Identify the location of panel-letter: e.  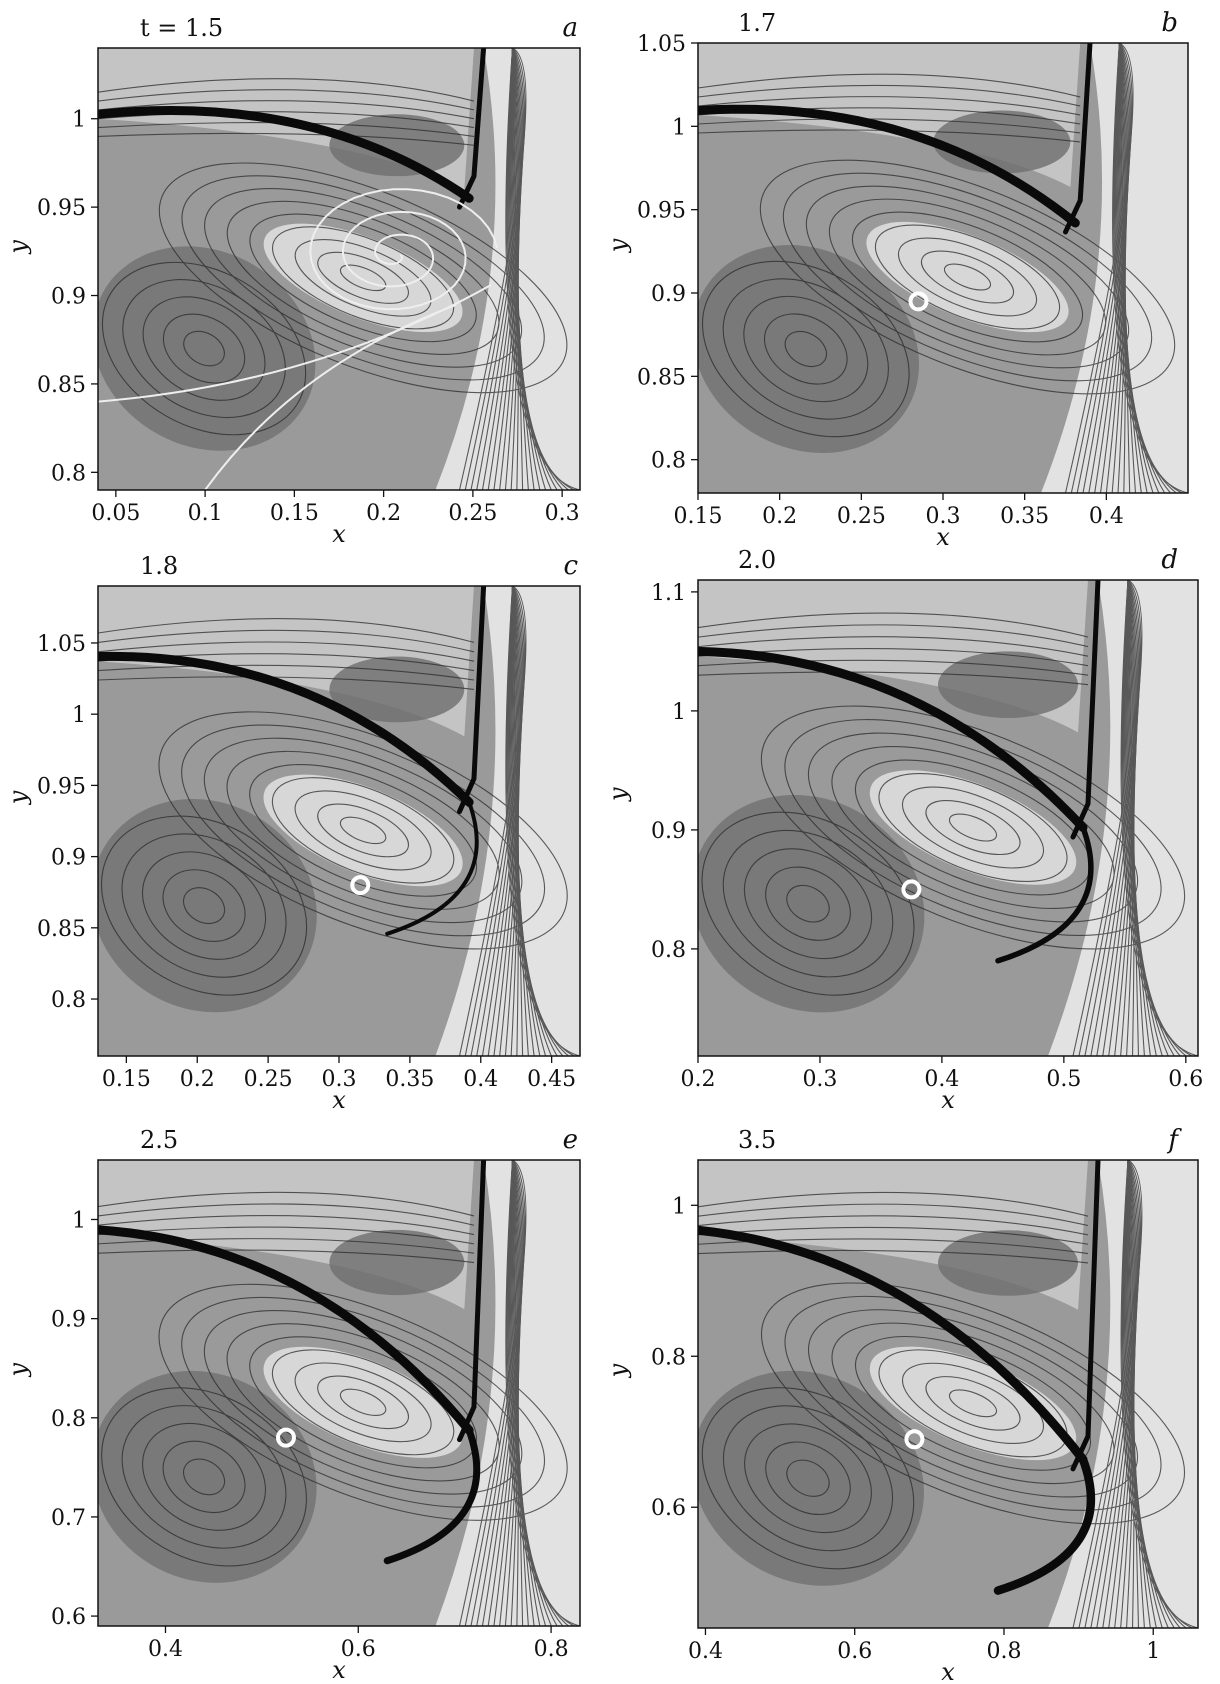
(570, 1140).